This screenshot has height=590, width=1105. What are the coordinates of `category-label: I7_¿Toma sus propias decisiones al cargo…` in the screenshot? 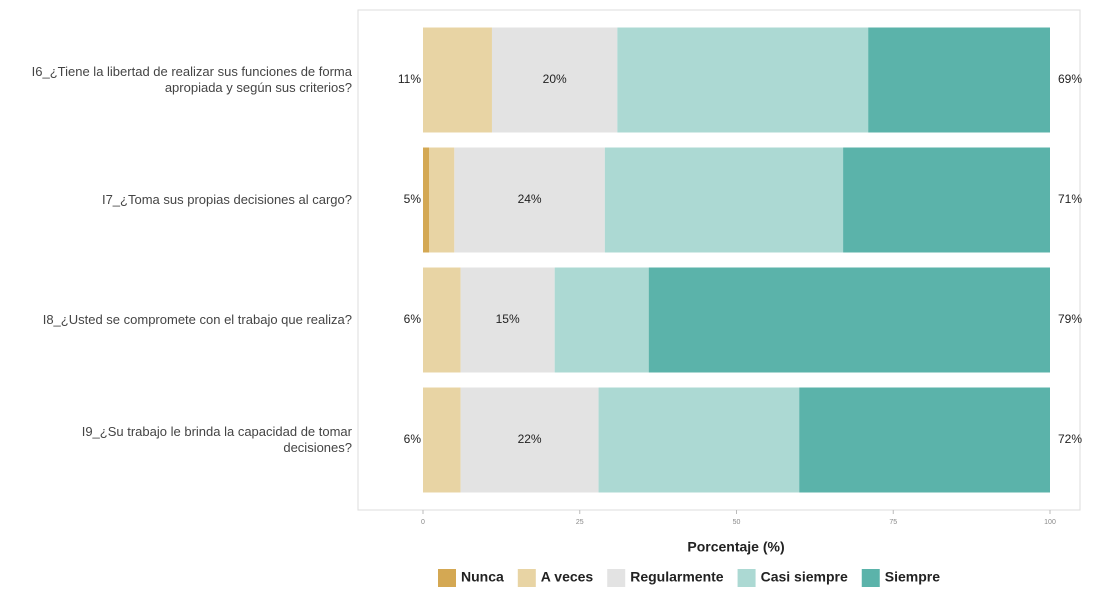 It's located at (226, 199).